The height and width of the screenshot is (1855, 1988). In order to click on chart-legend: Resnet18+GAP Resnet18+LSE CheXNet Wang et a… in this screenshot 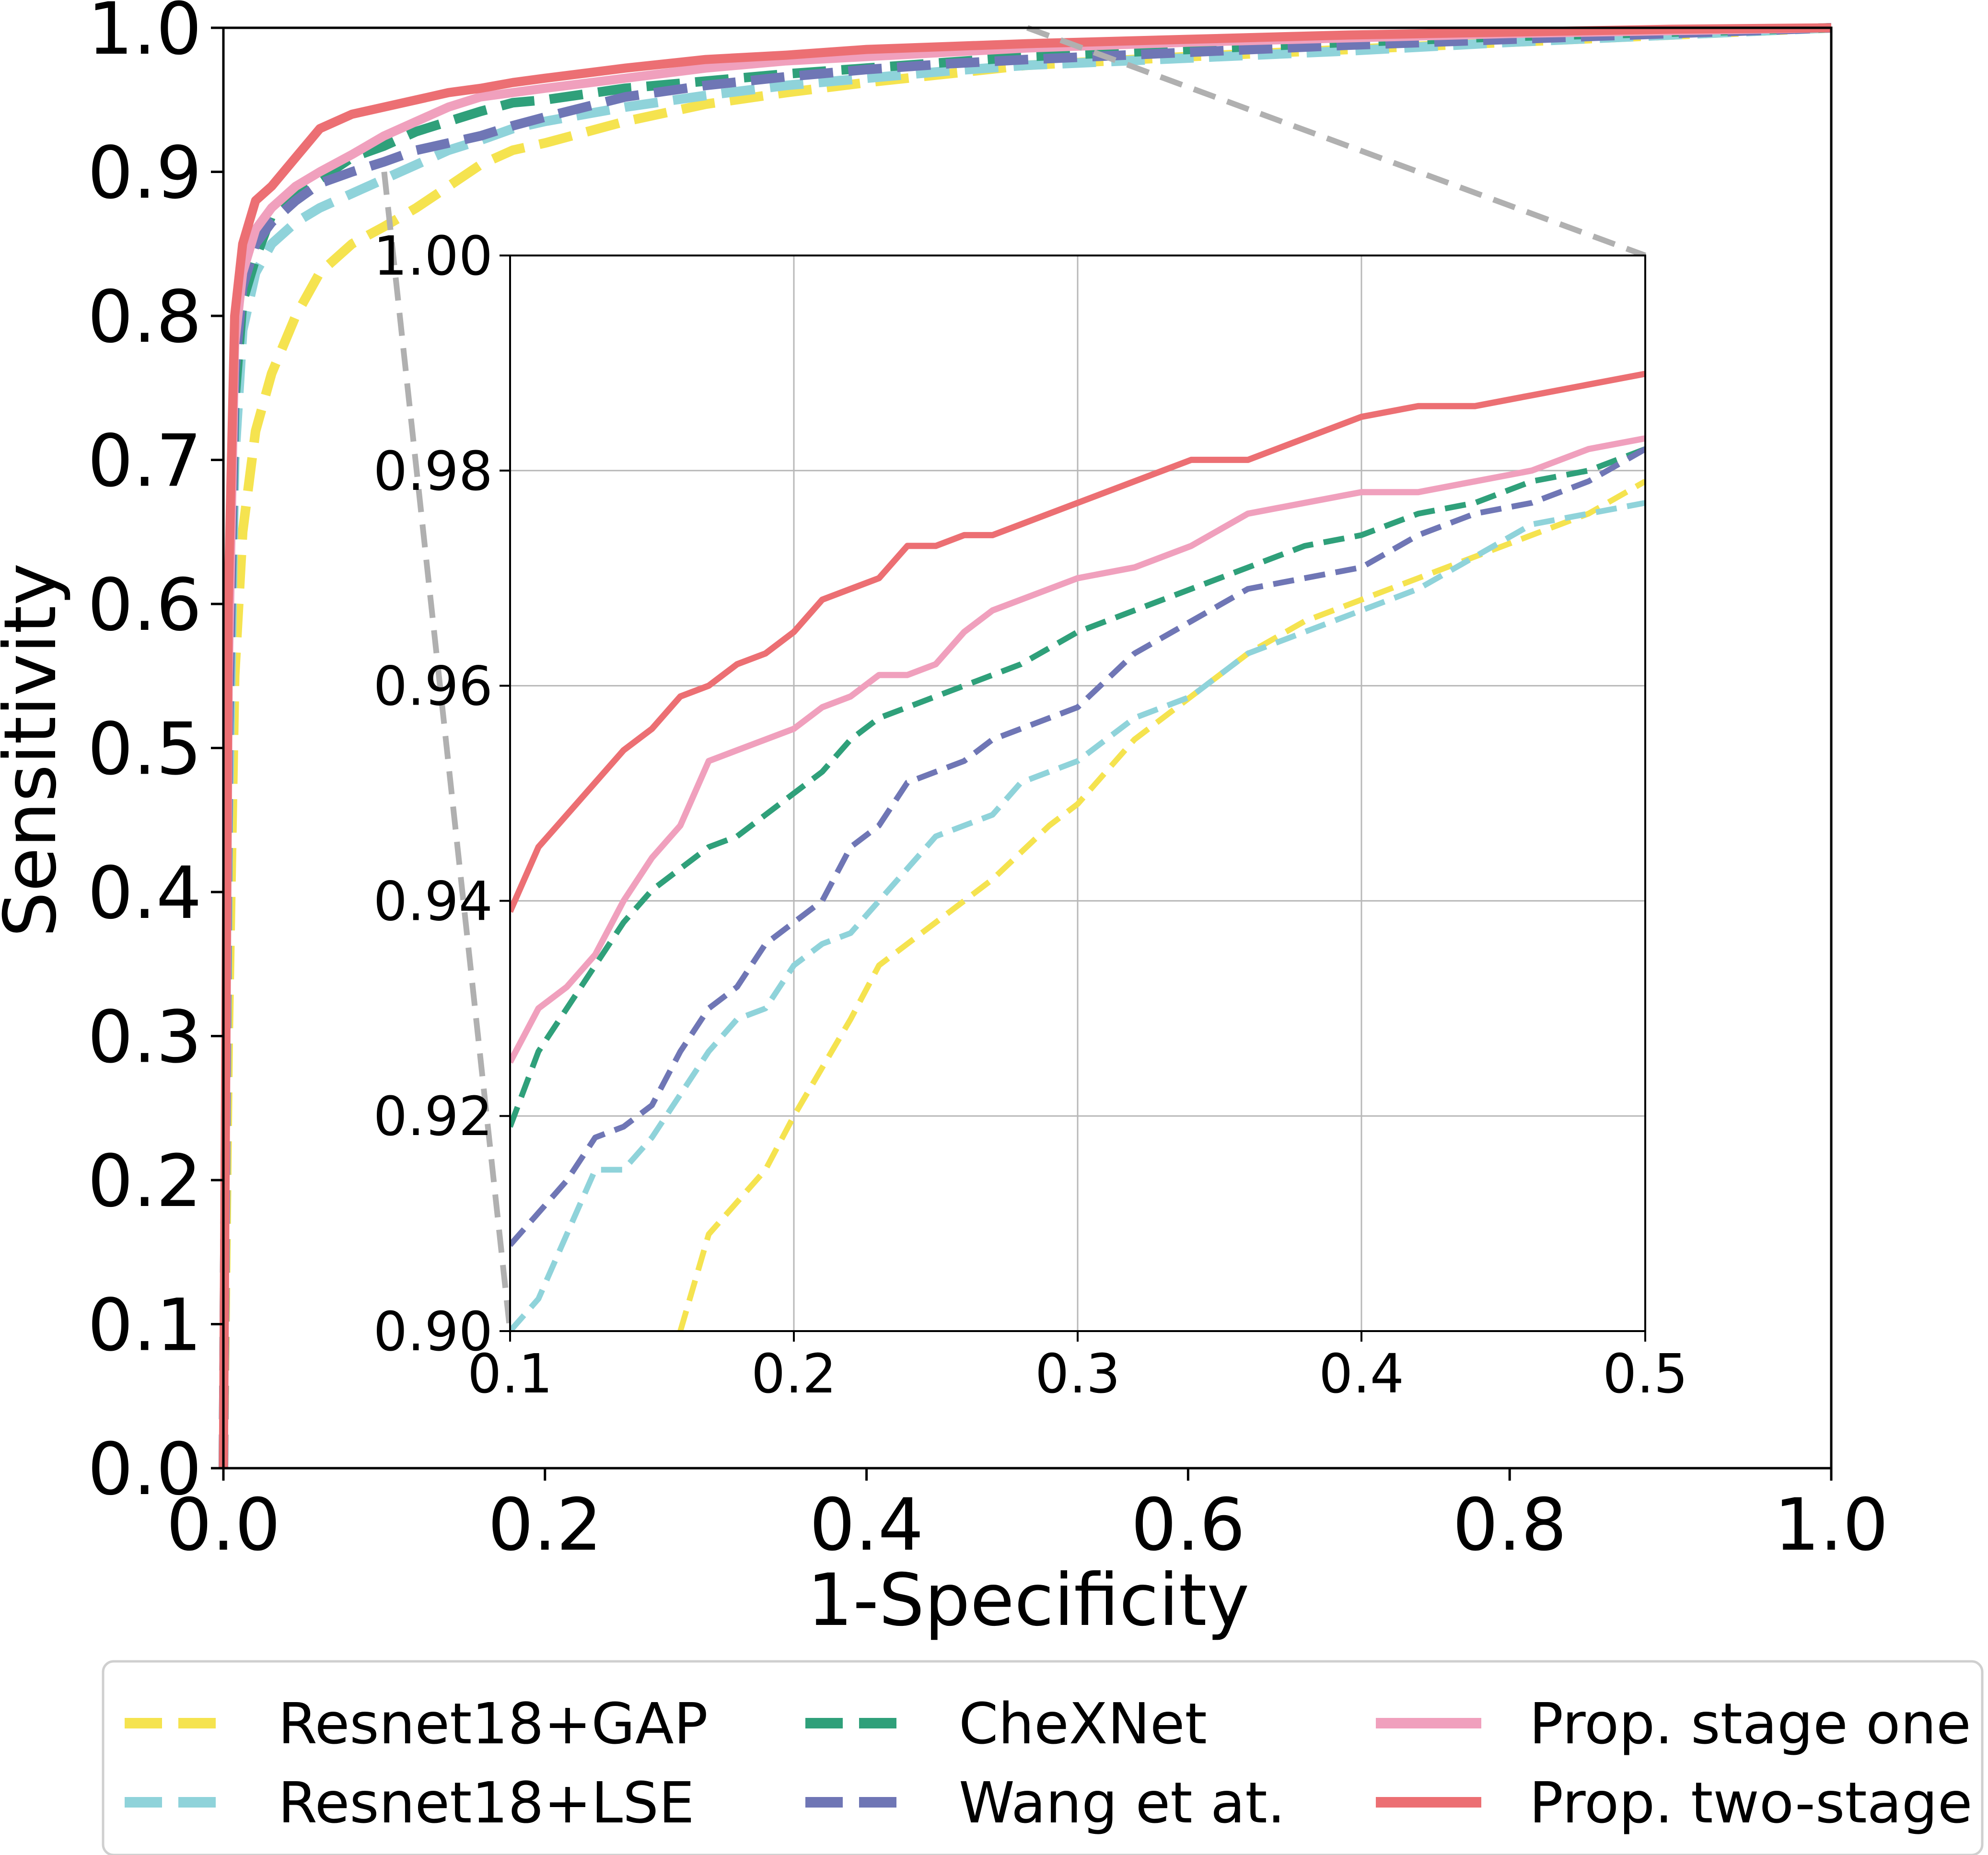, I will do `click(1043, 1758)`.